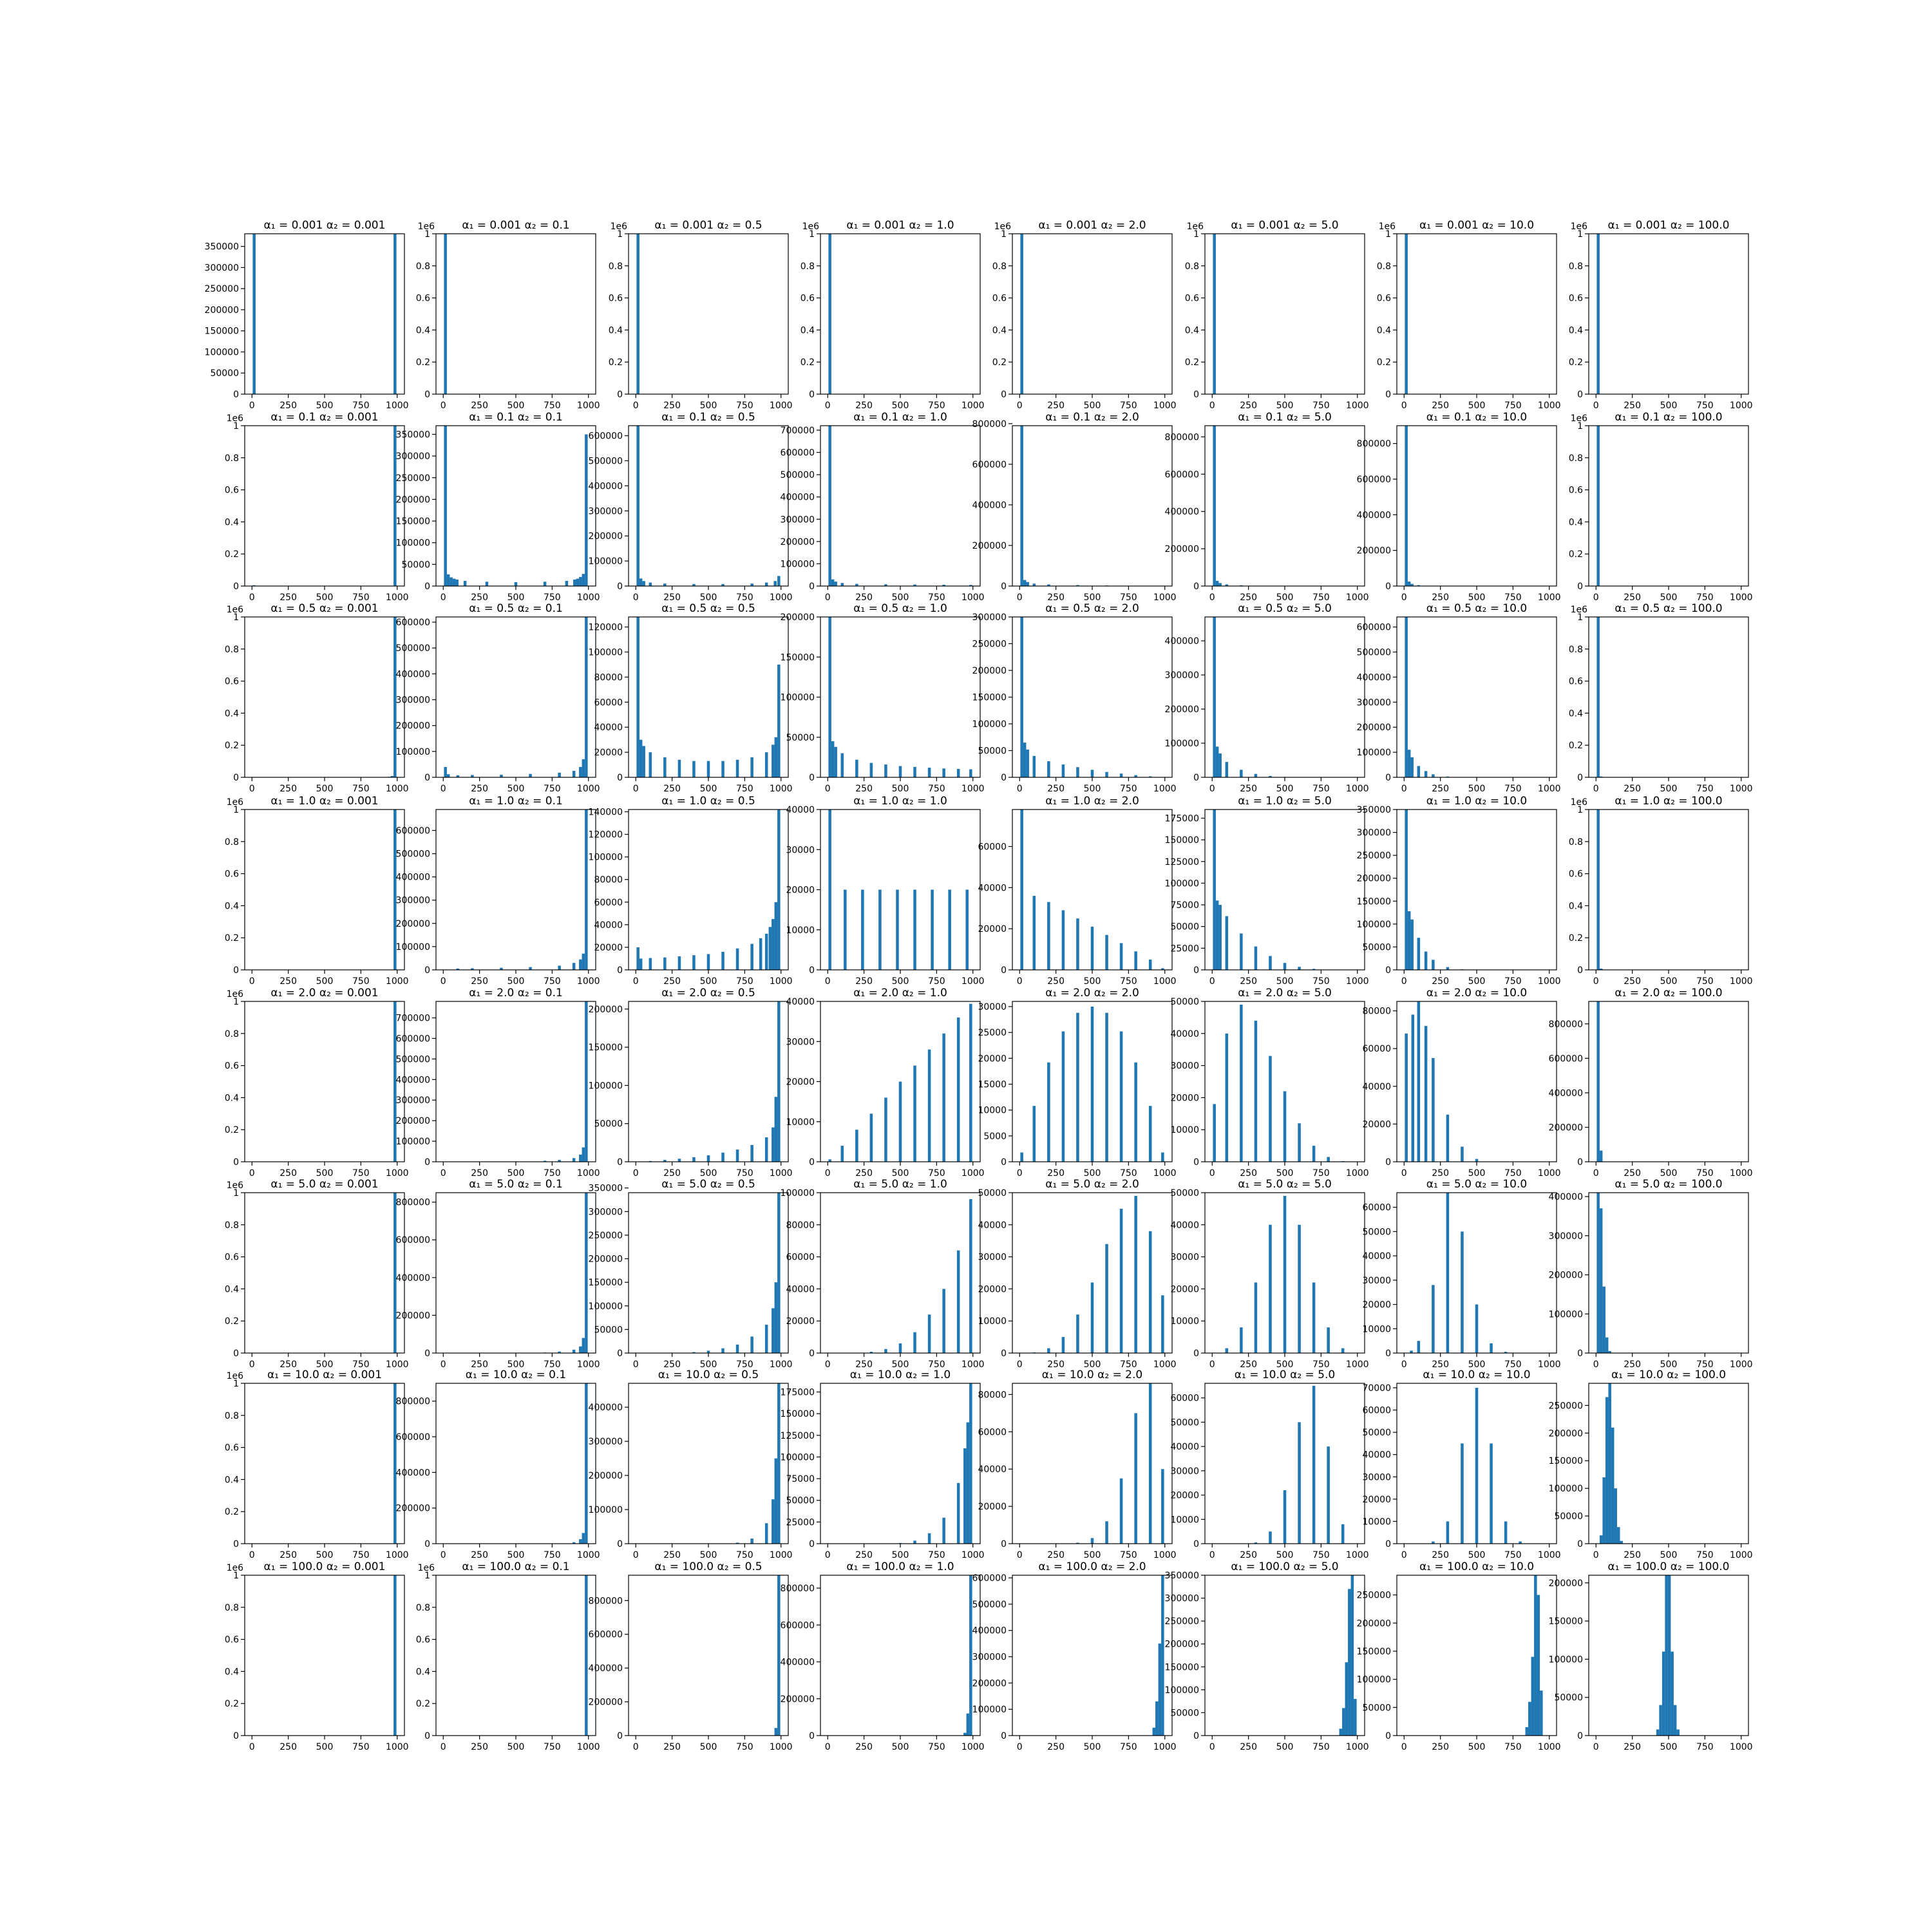 The image size is (1932, 1932). What do you see at coordinates (413, 1039) in the screenshot?
I see `y-tick-label: 600000` at bounding box center [413, 1039].